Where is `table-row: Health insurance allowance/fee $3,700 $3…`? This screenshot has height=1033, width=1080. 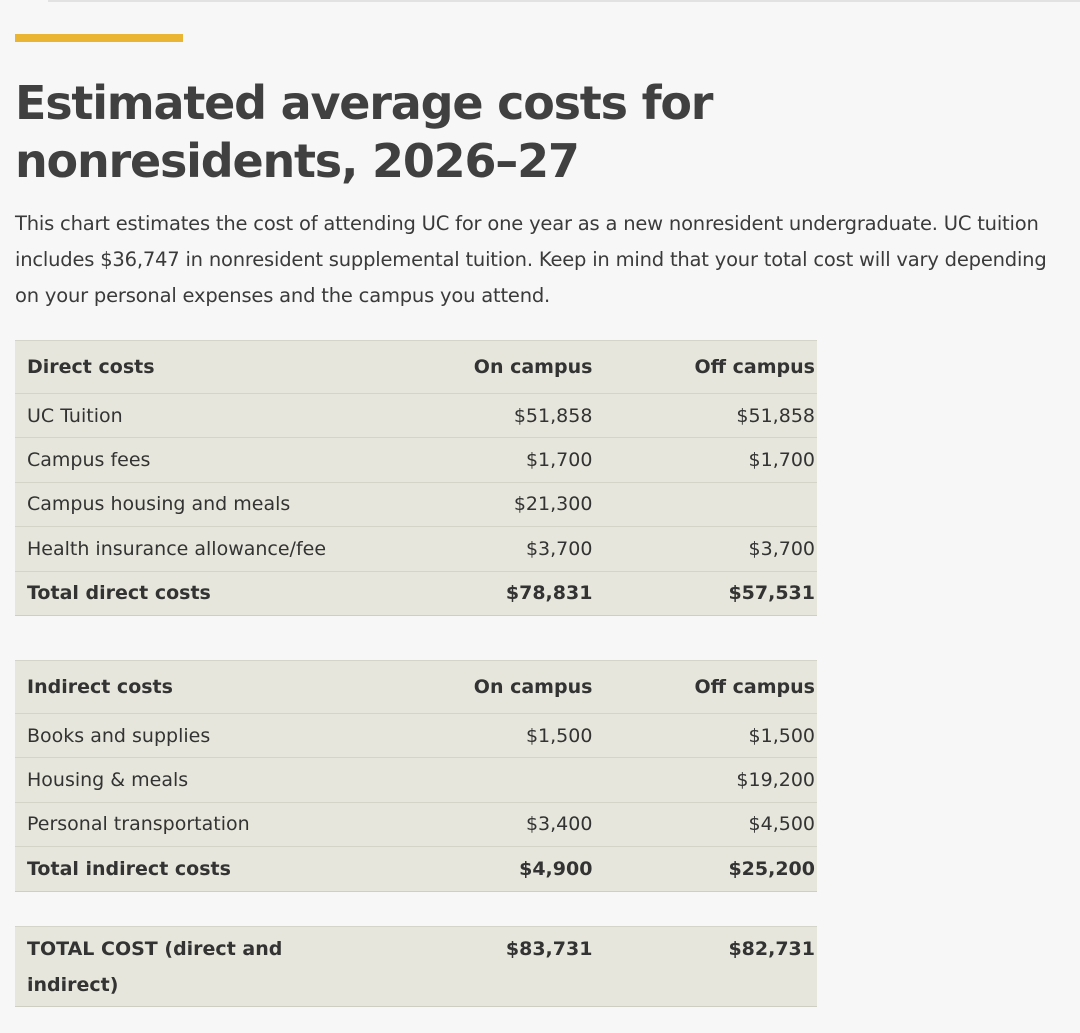 table-row: Health insurance allowance/fee $3,700 $3… is located at coordinates (416, 548).